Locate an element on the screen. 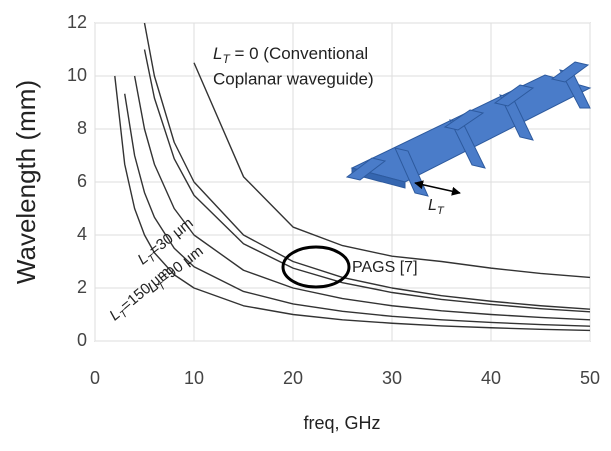 The image size is (611, 451). y-tick-label: 0 is located at coordinates (82, 340).